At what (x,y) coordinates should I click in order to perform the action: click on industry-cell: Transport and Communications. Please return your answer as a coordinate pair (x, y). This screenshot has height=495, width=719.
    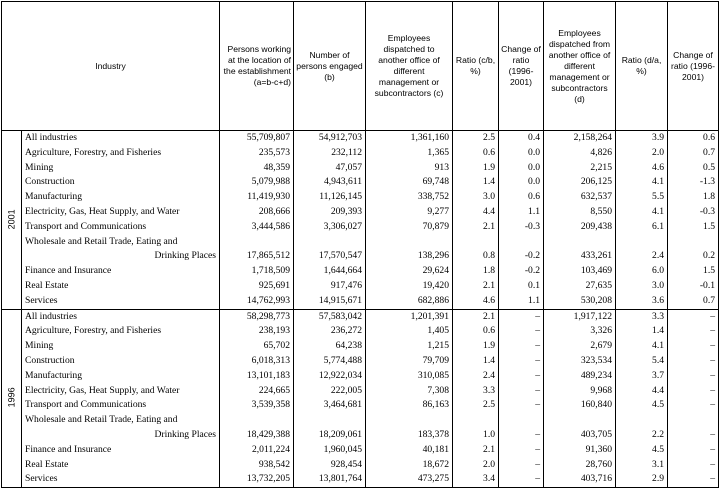
    Looking at the image, I should click on (121, 406).